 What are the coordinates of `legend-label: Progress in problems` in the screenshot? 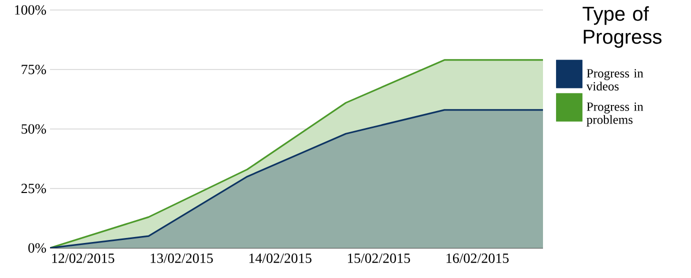 It's located at (615, 114).